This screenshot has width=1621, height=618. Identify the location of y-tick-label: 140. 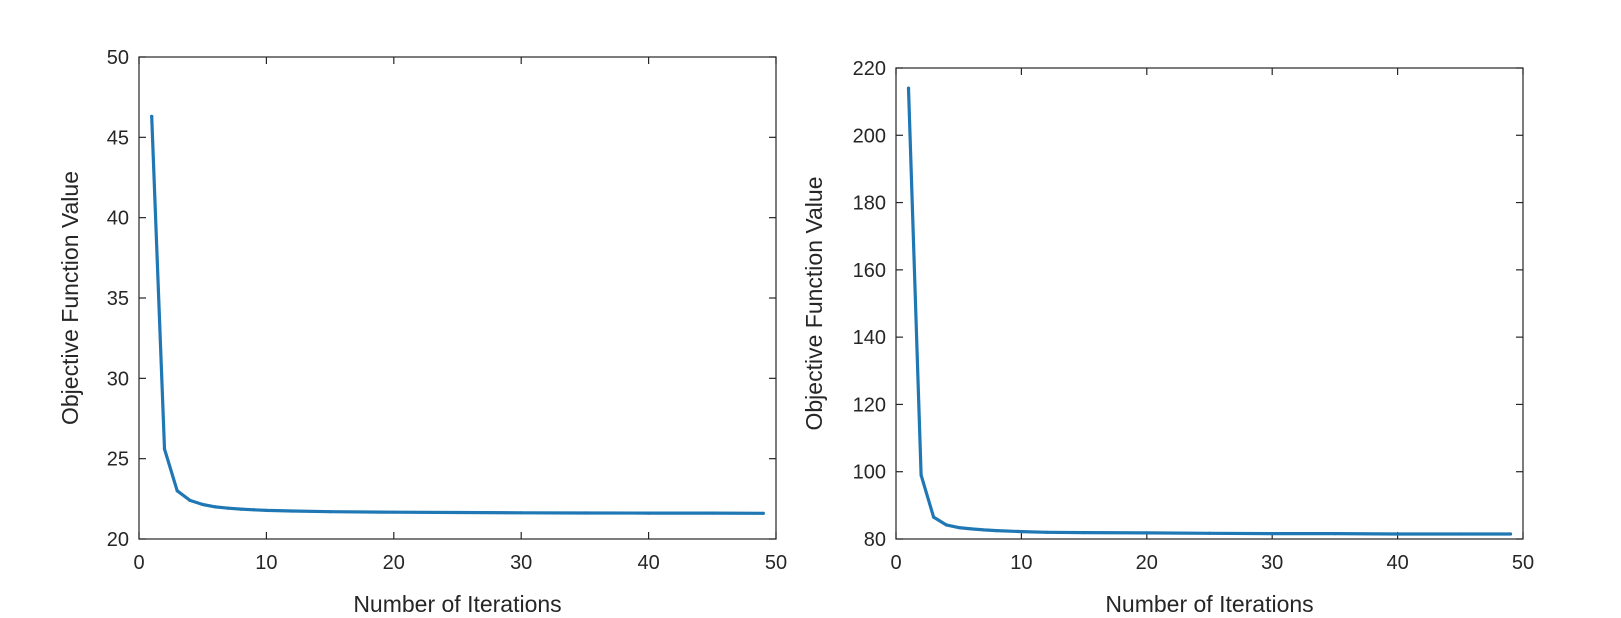
(869, 338).